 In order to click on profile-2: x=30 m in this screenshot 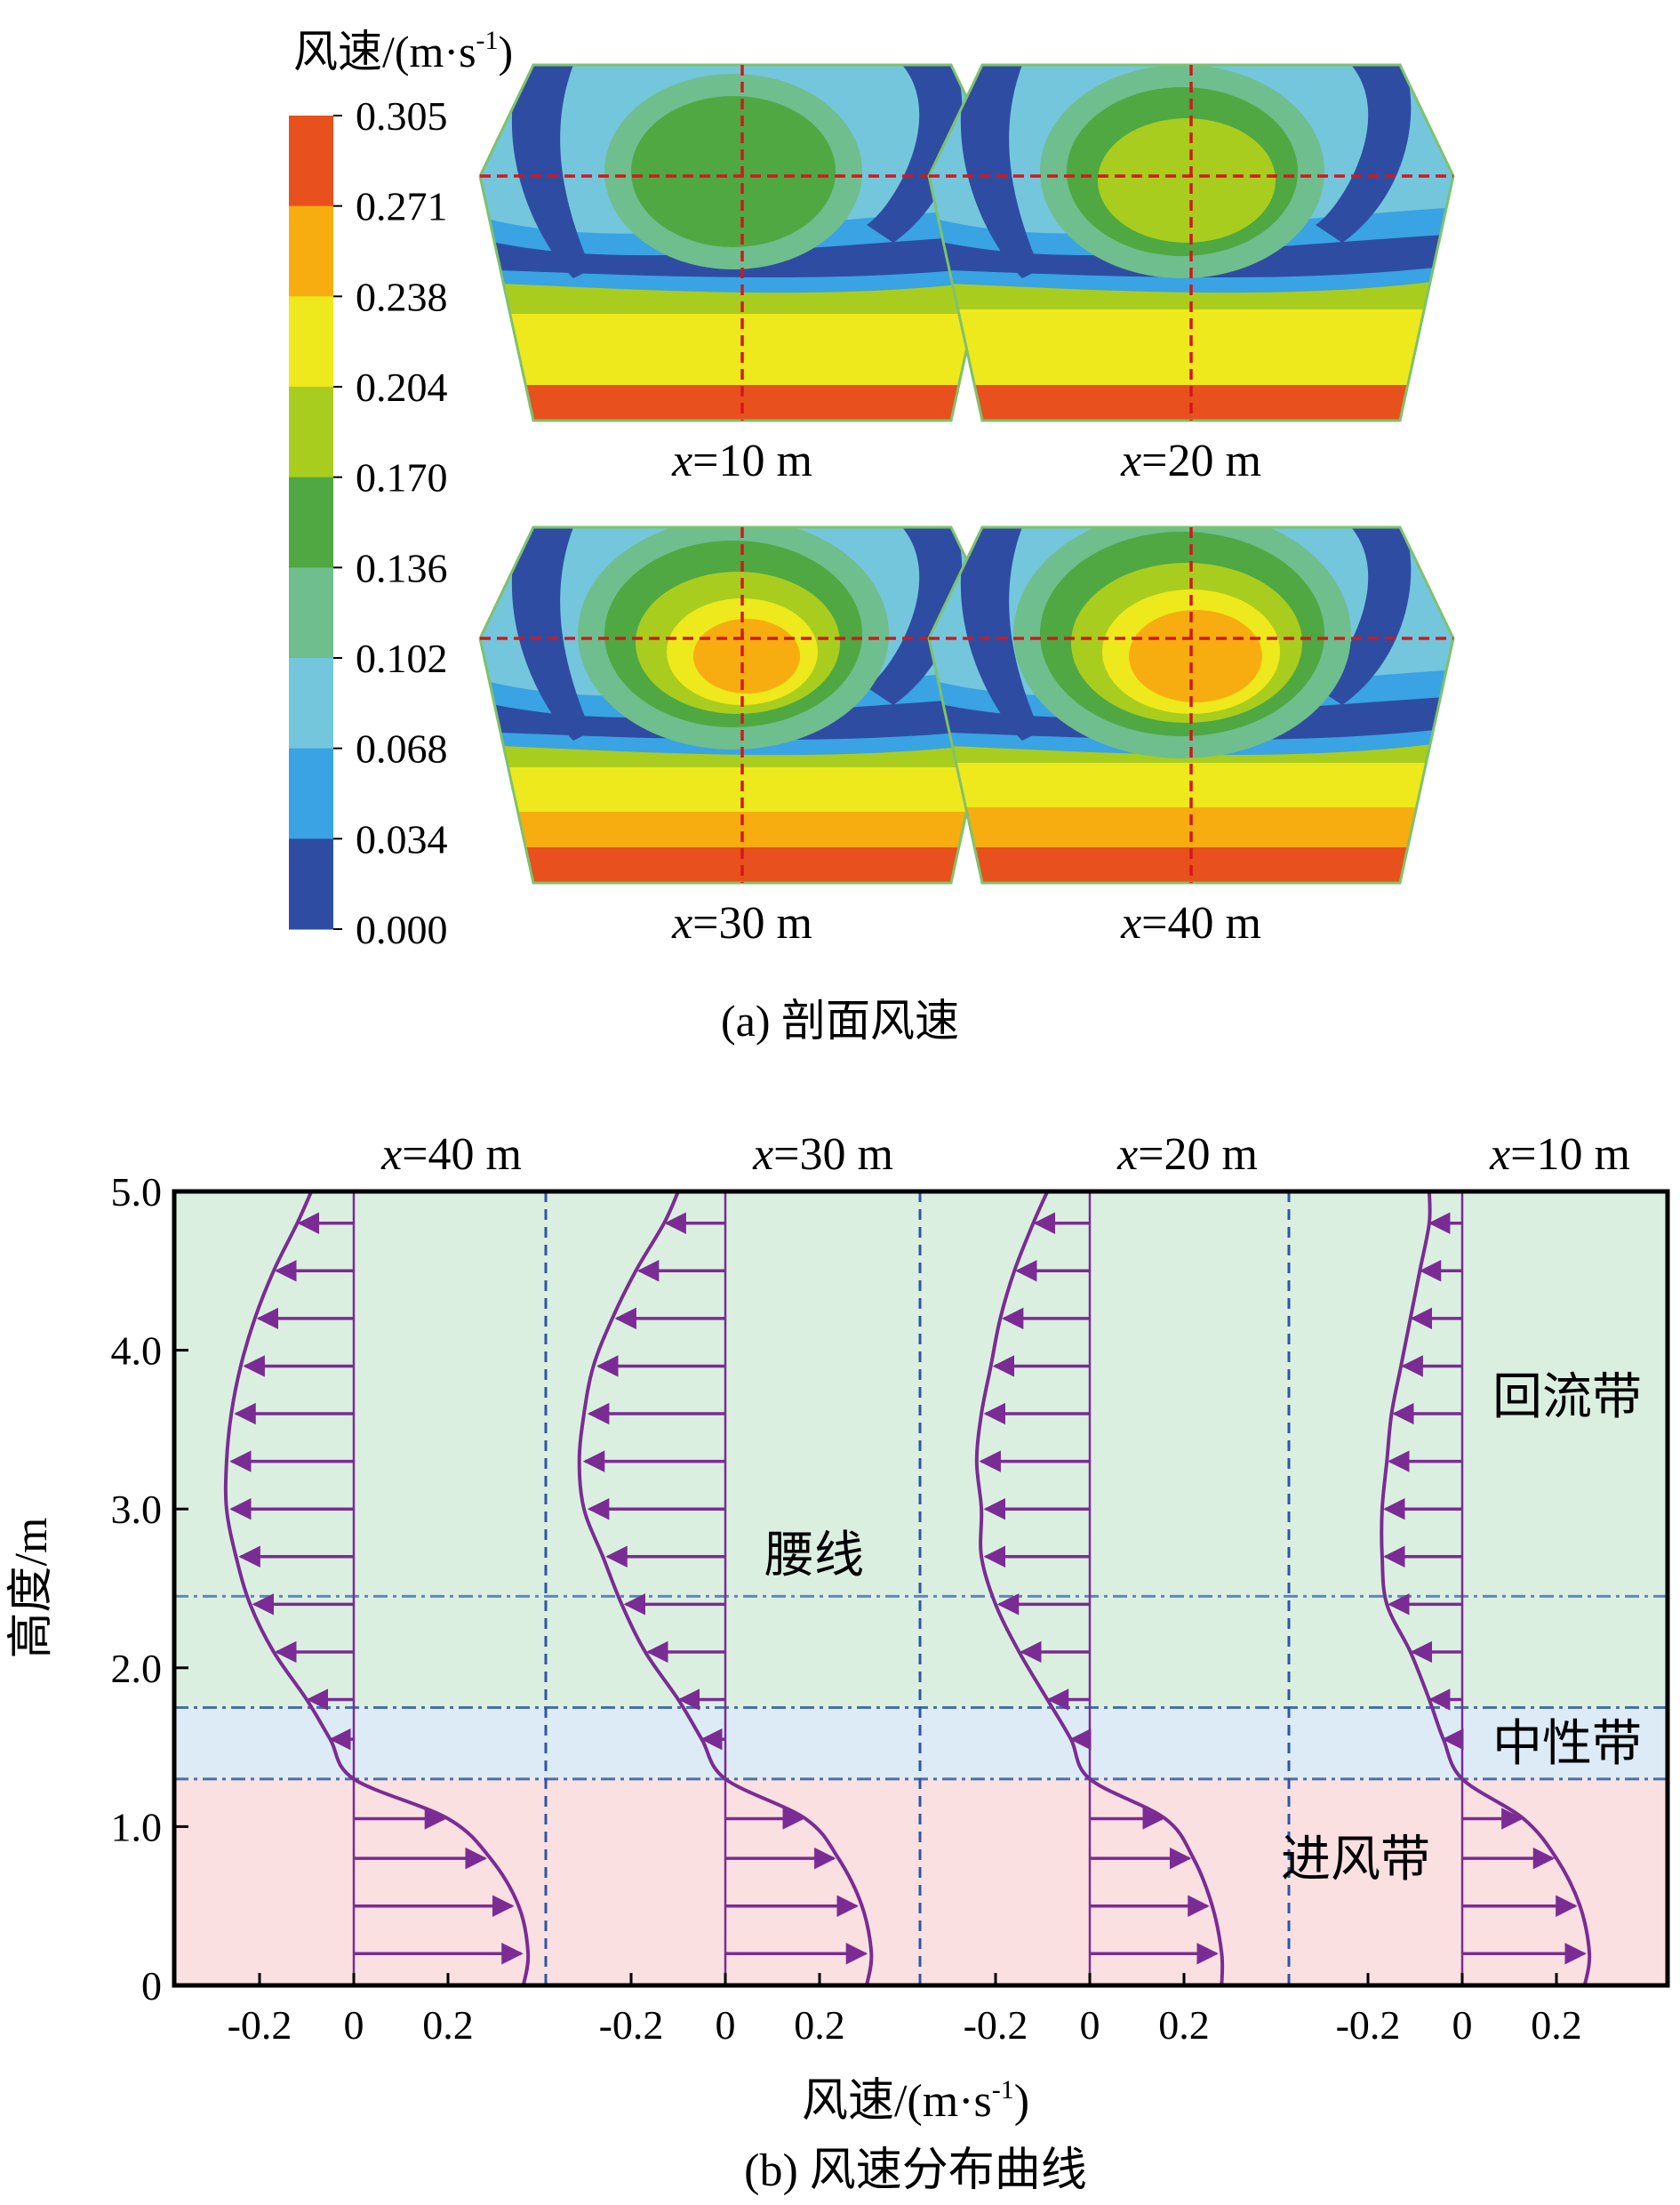, I will do `click(735, 1558)`.